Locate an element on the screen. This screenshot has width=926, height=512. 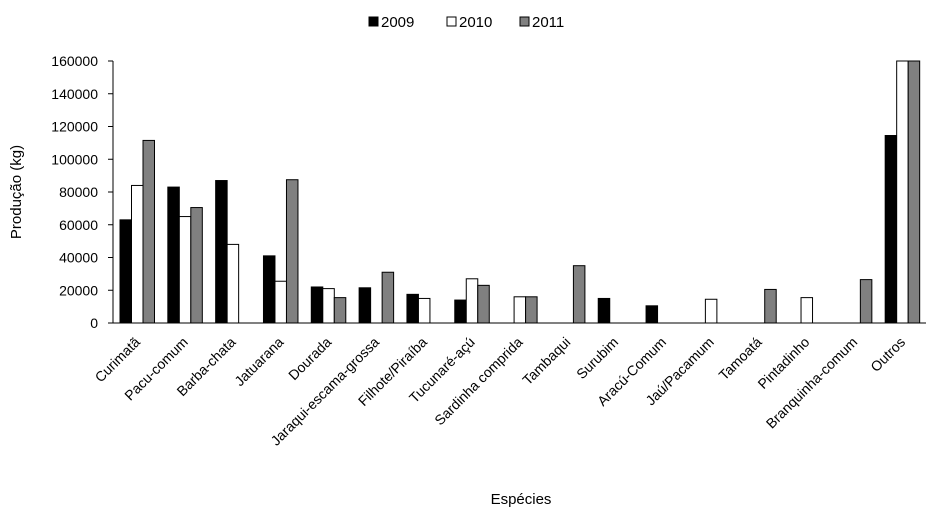
bar-2011-pacu-comum is located at coordinates (196, 265).